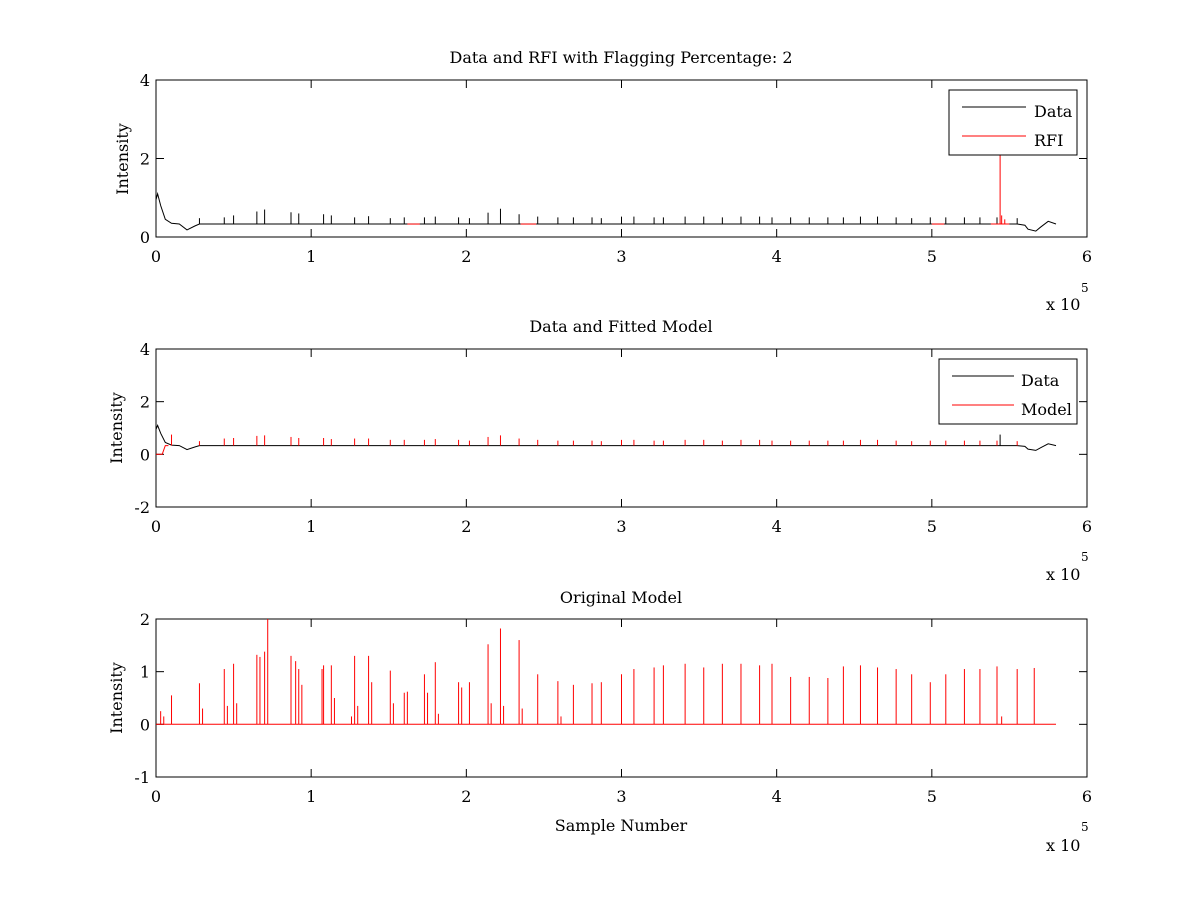 The image size is (1200, 900). I want to click on panel-3-xtick-label: 1, so click(311, 796).